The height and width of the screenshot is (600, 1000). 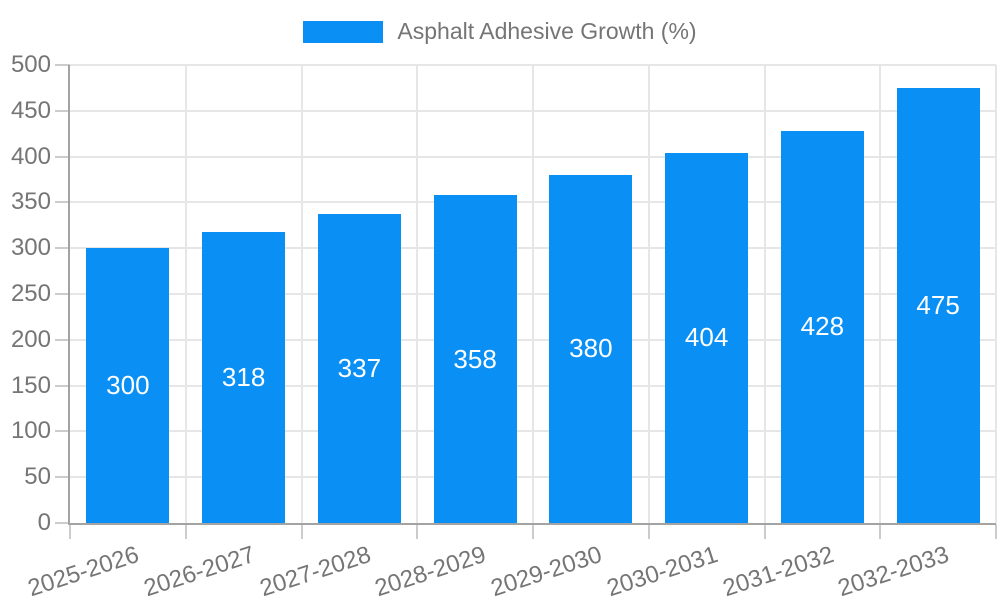 I want to click on y-tick-label: 250, so click(x=30, y=293).